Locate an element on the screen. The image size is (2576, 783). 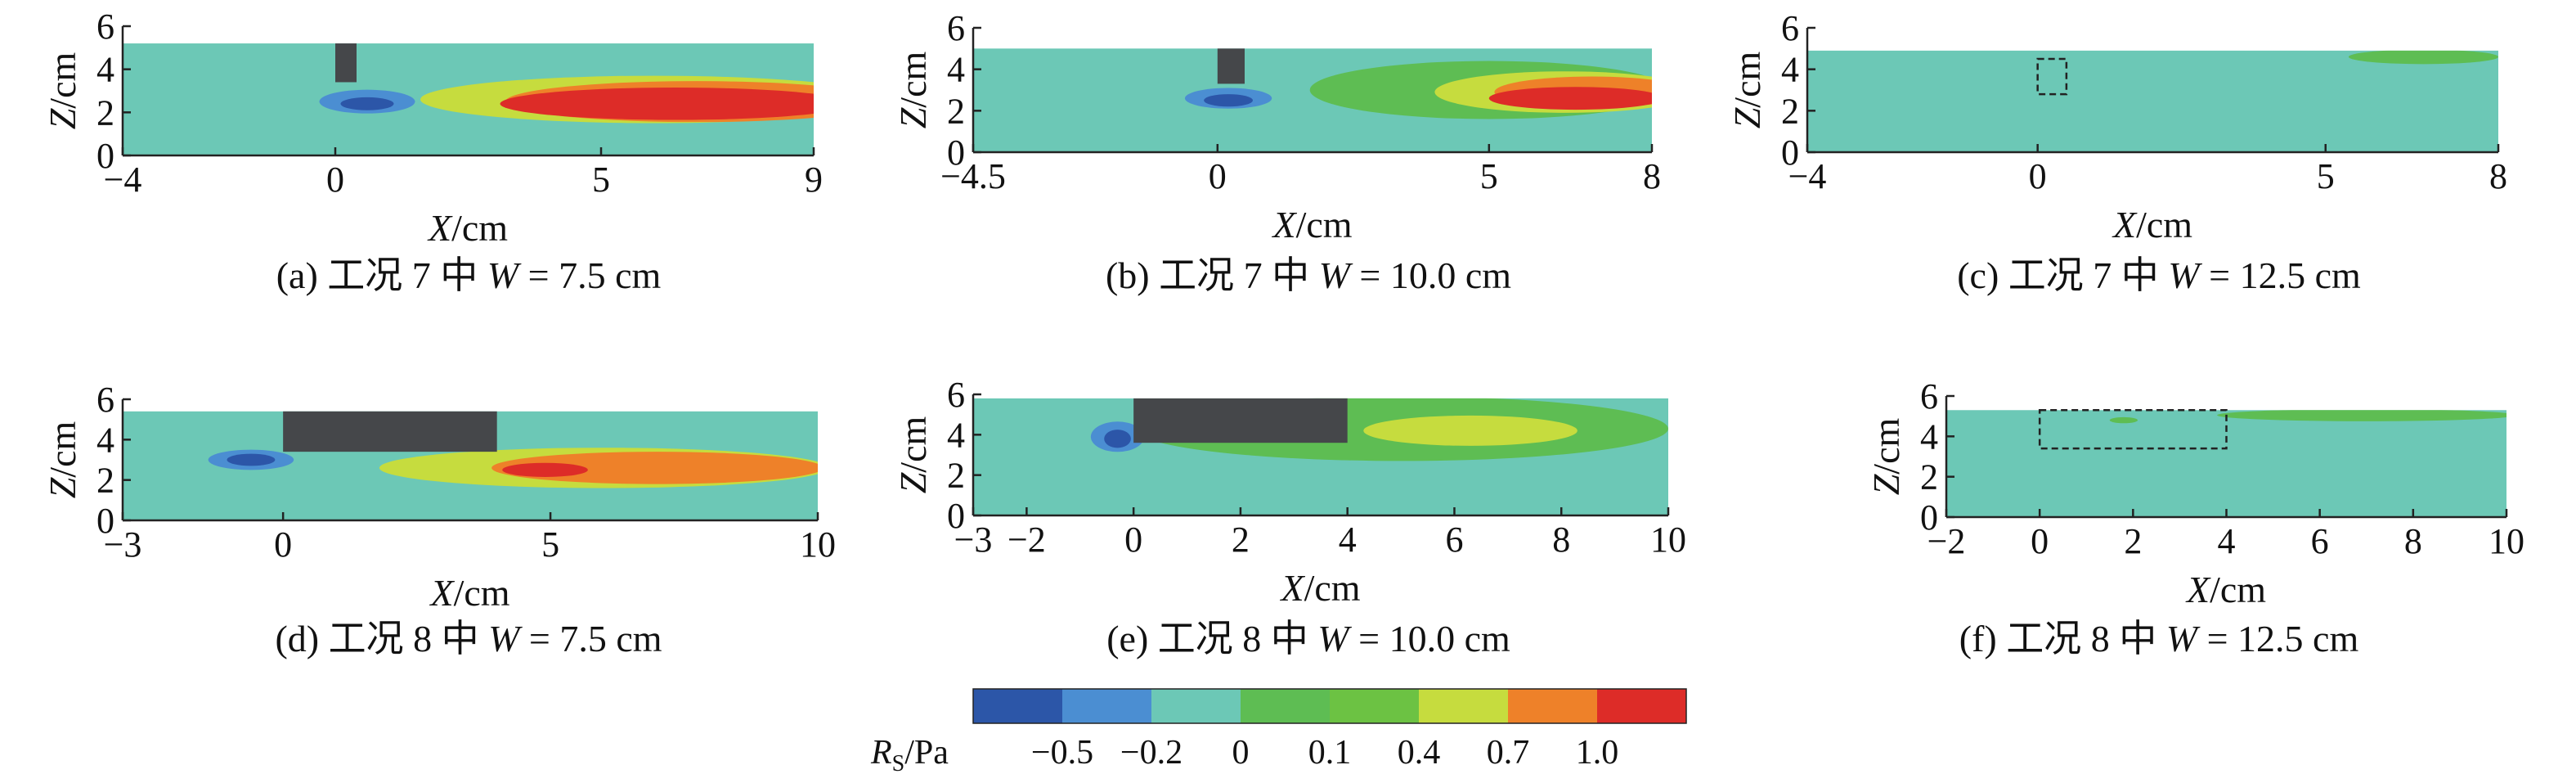
colorbar-tick-label: 0.4 is located at coordinates (1419, 753).